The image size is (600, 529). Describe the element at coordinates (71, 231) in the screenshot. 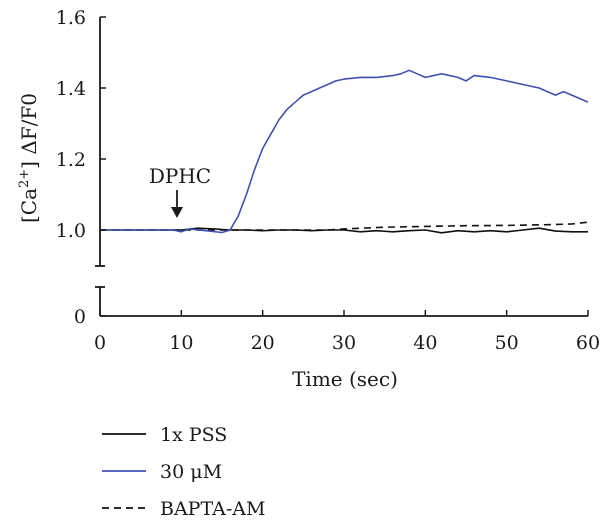

I see `y-tick-label: 1.0` at that location.